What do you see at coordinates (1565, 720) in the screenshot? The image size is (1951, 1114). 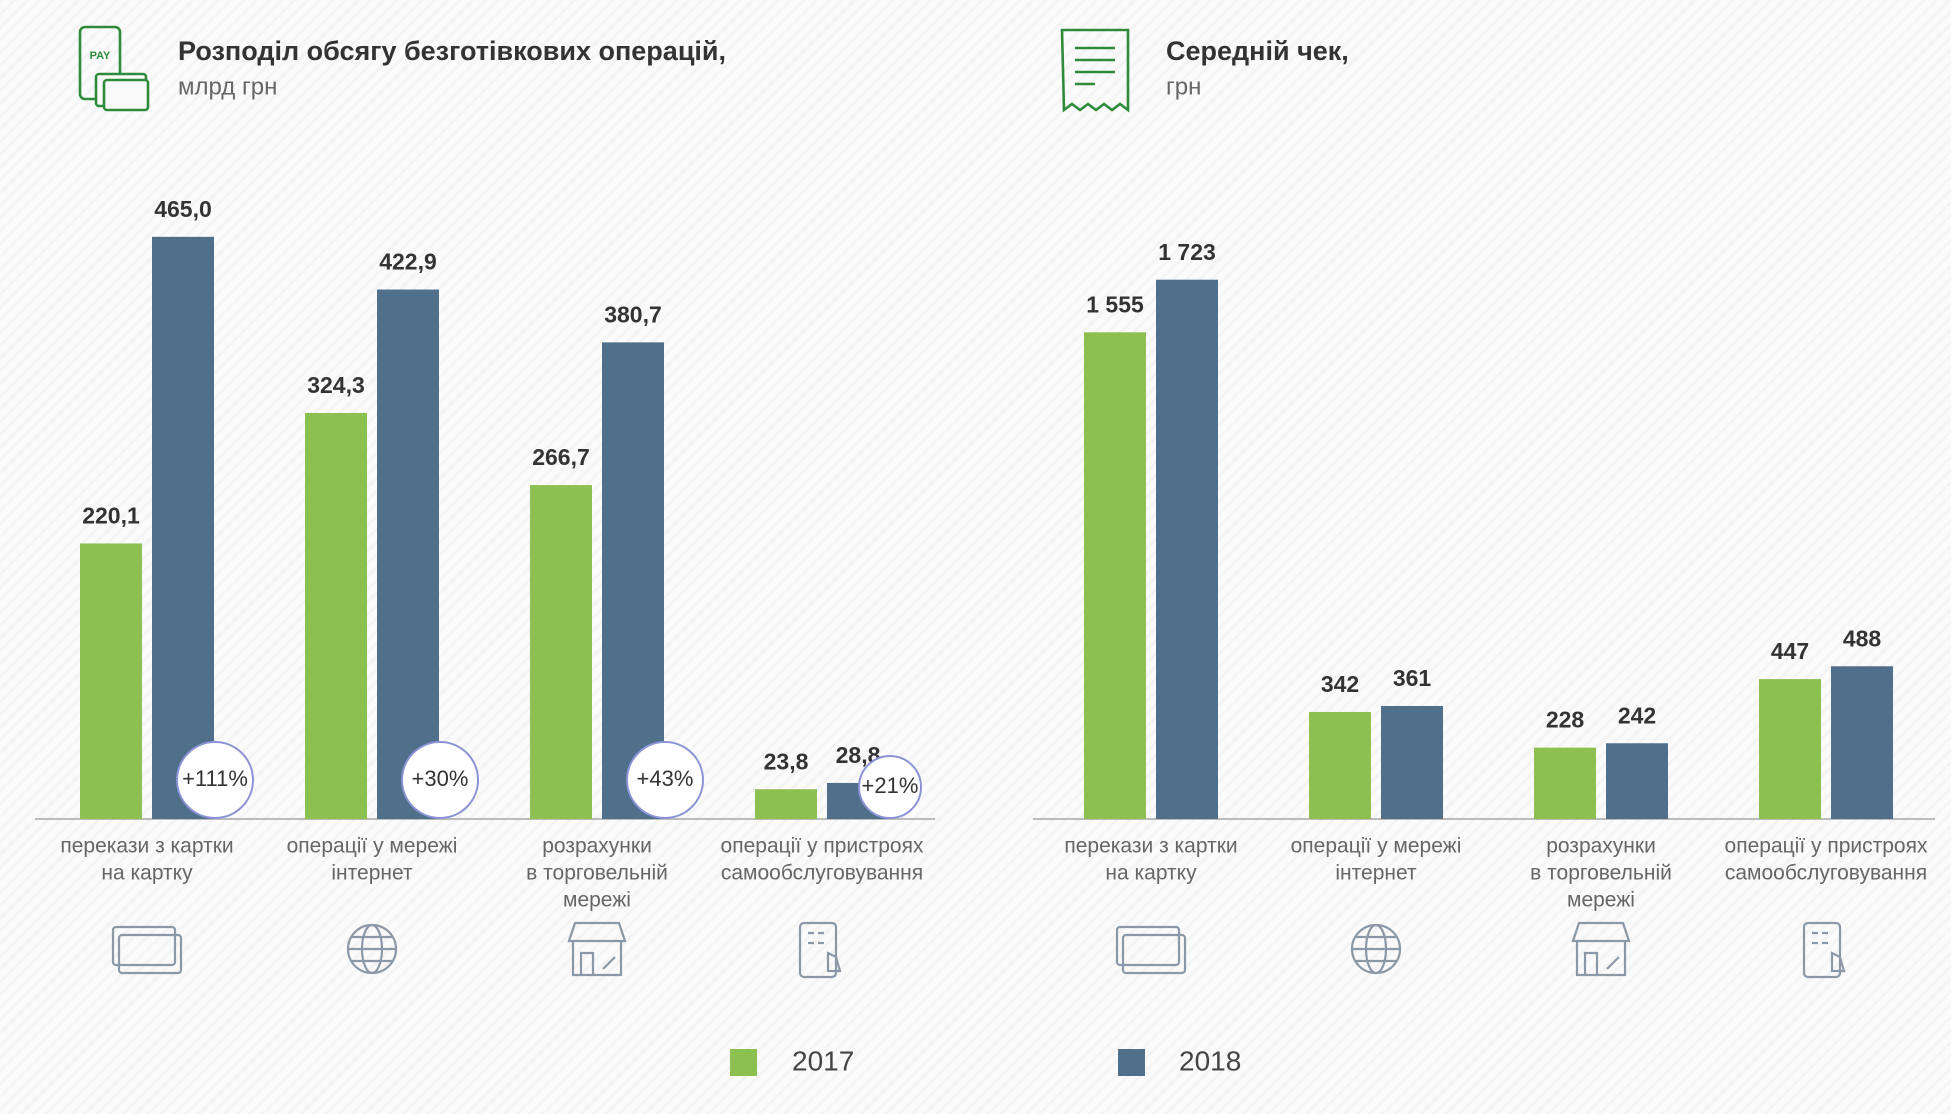 I see `value-label: 228` at bounding box center [1565, 720].